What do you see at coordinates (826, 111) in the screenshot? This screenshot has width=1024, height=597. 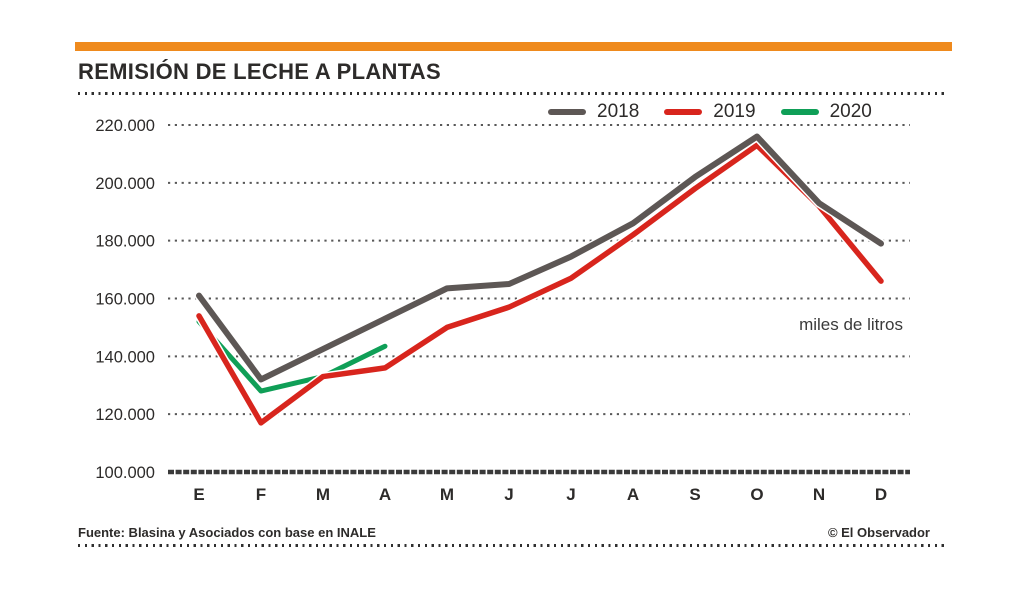 I see `legend-item-2020: 2020` at bounding box center [826, 111].